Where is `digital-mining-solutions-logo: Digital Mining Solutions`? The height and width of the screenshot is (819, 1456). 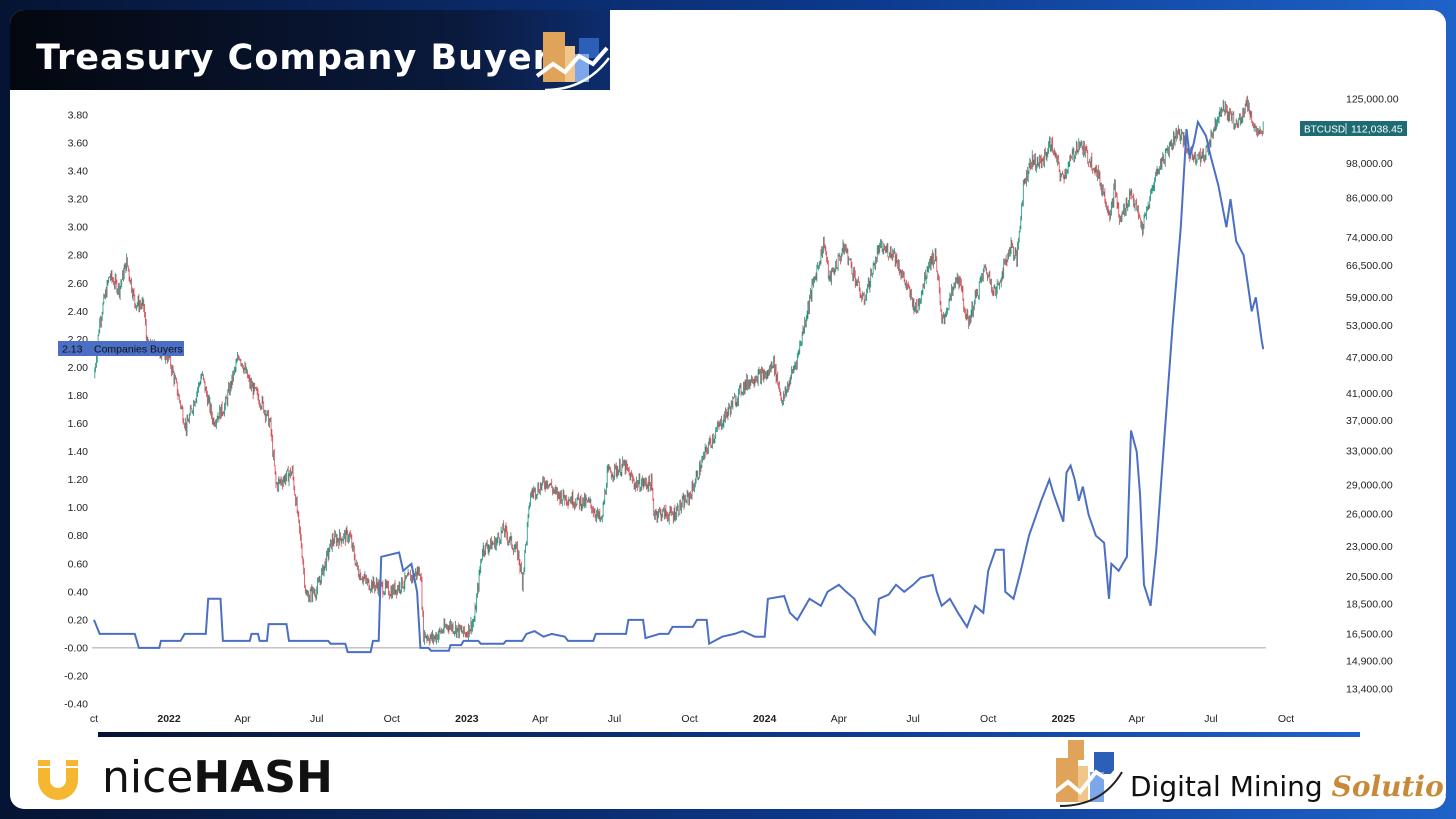 digital-mining-solutions-logo: Digital Mining Solutions is located at coordinates (1246, 773).